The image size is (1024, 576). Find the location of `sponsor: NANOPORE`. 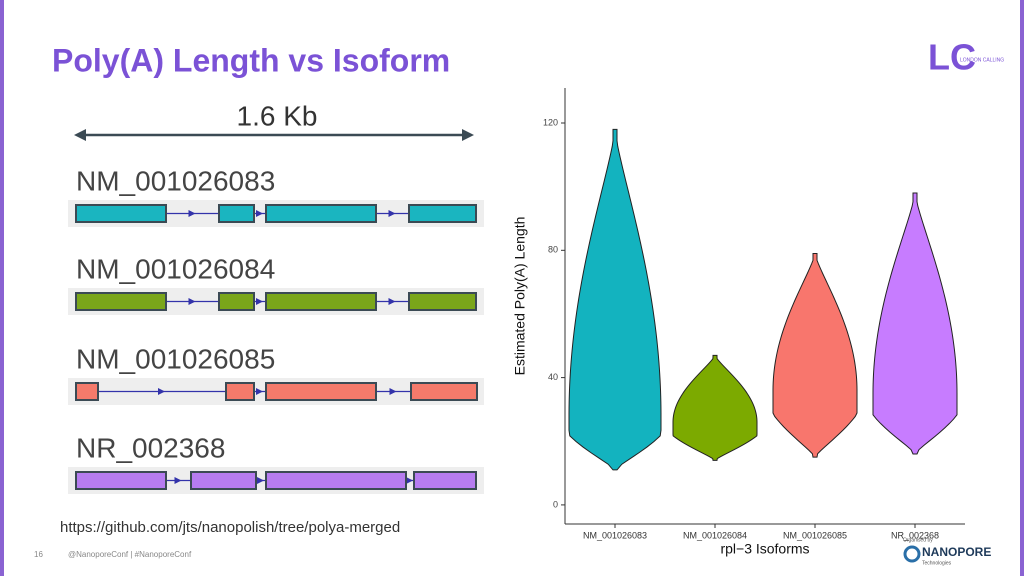

sponsor: NANOPORE is located at coordinates (956, 552).